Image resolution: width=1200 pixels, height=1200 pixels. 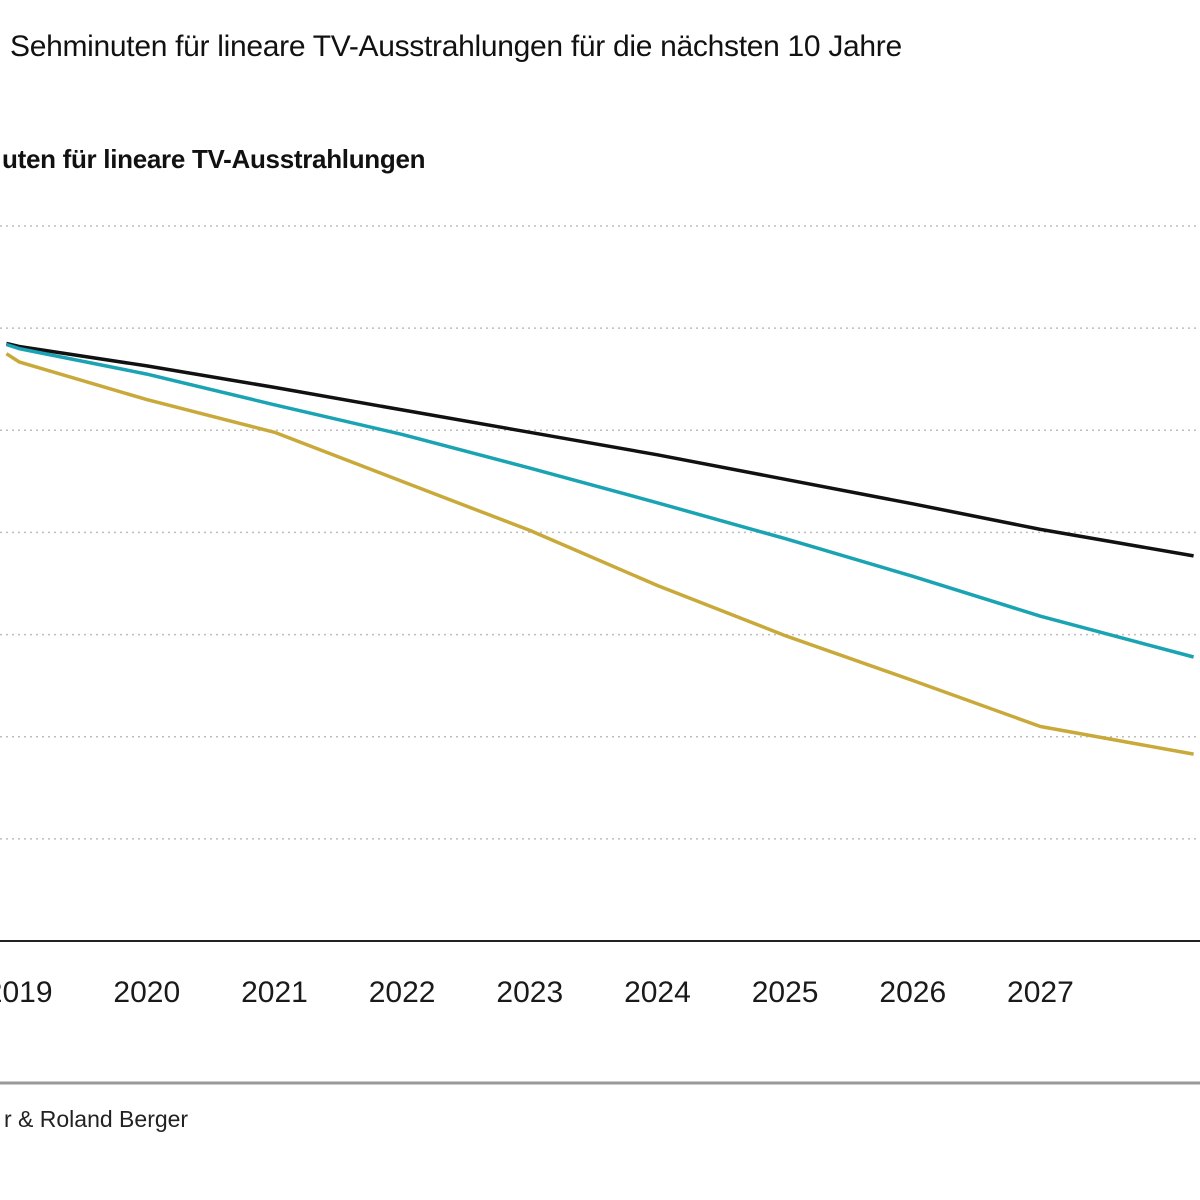 I want to click on x-tick-label: 2027, so click(x=1040, y=992).